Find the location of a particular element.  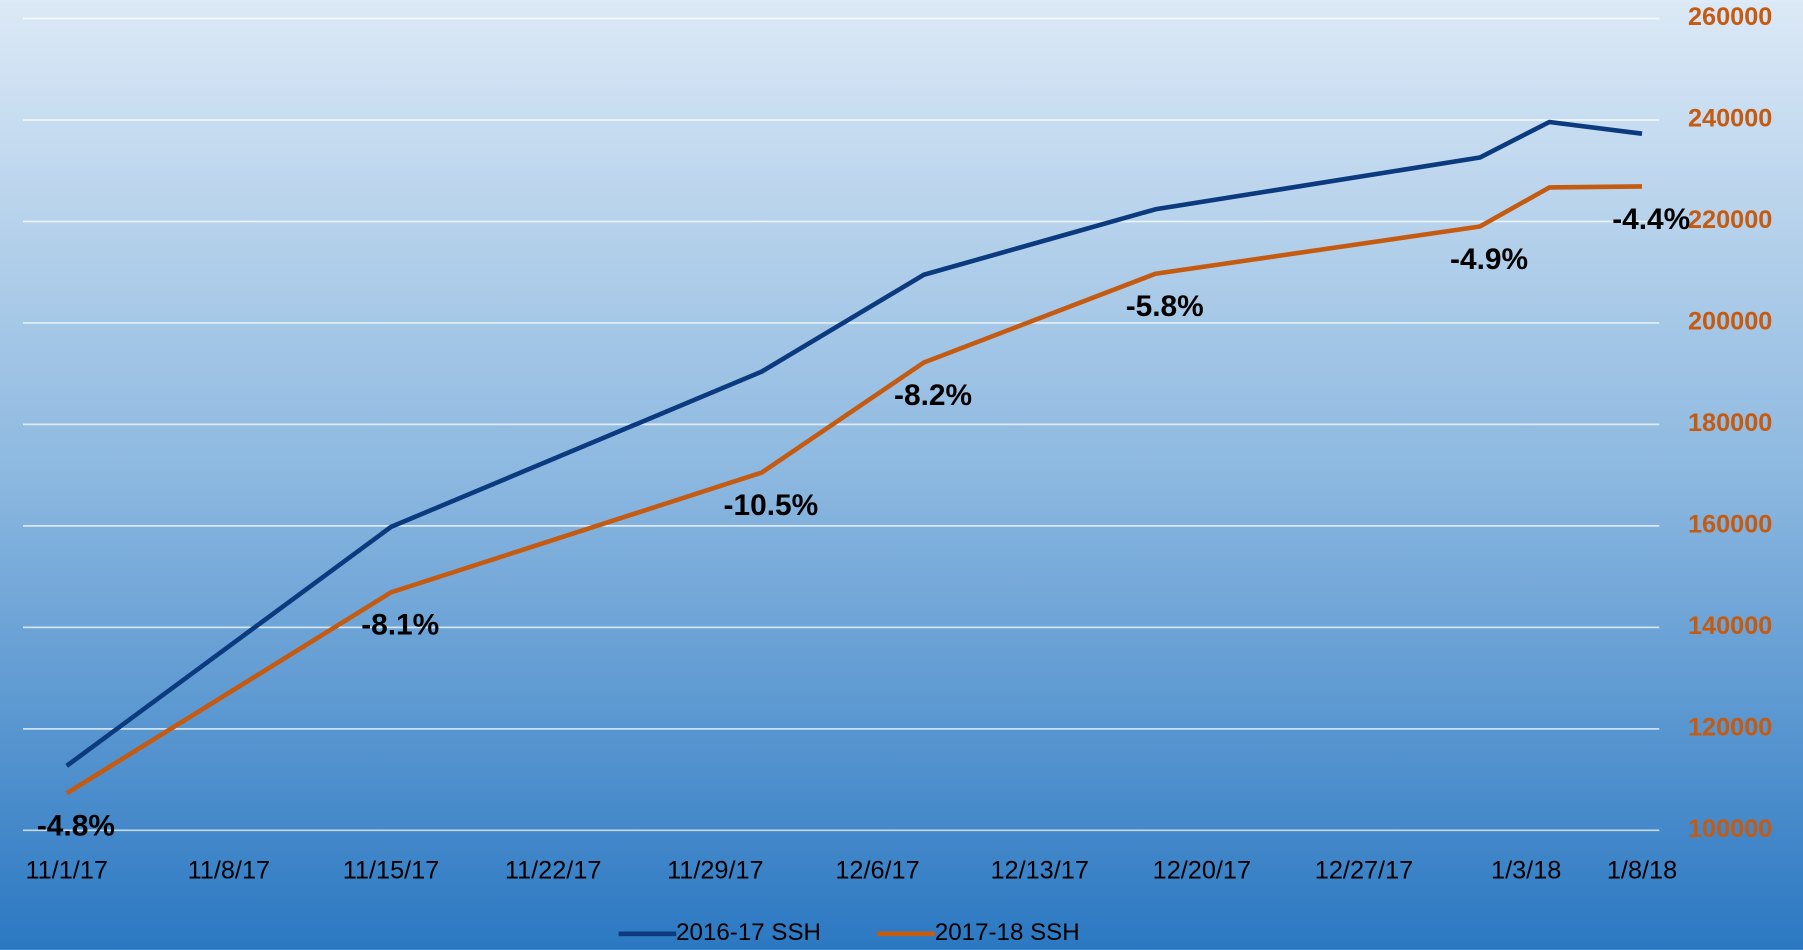

y-tick-label: 100000 is located at coordinates (1730, 829).